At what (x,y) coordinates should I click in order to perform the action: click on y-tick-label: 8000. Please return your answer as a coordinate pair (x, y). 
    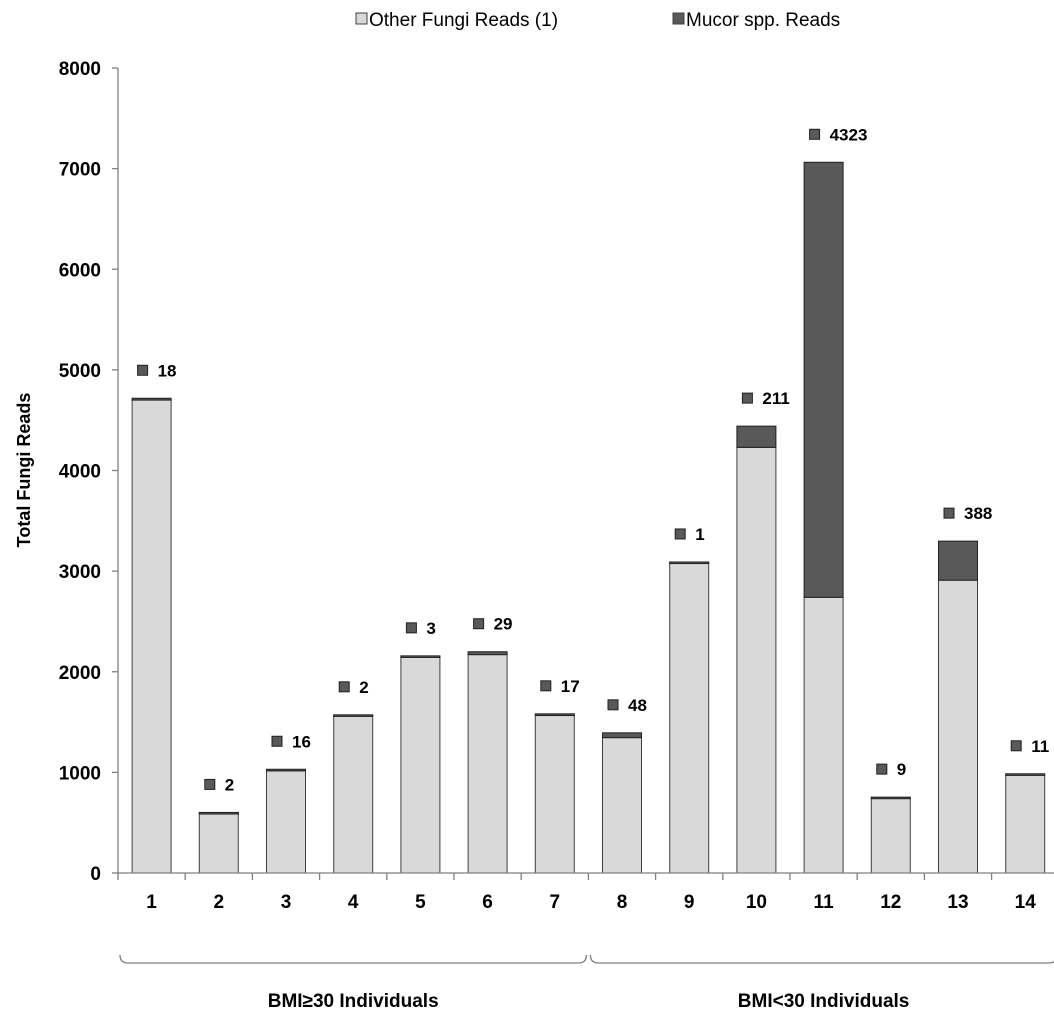
    Looking at the image, I should click on (80, 69).